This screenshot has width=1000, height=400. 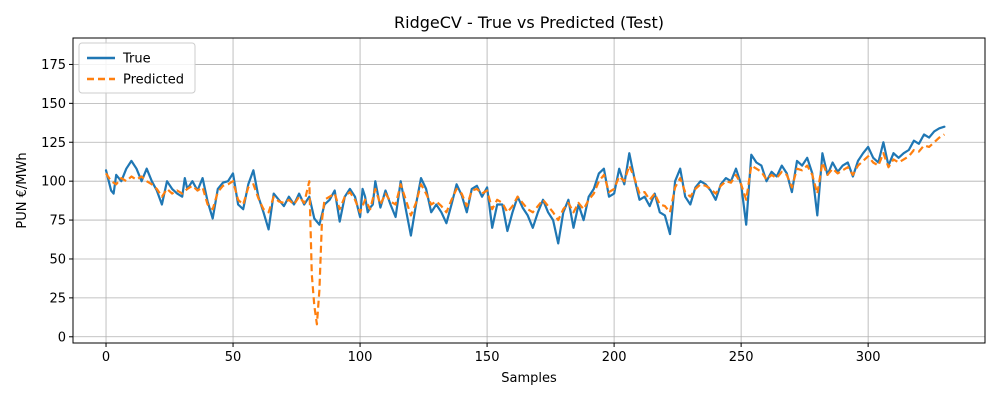 What do you see at coordinates (153, 80) in the screenshot?
I see `legend-predicted-label: Predicted` at bounding box center [153, 80].